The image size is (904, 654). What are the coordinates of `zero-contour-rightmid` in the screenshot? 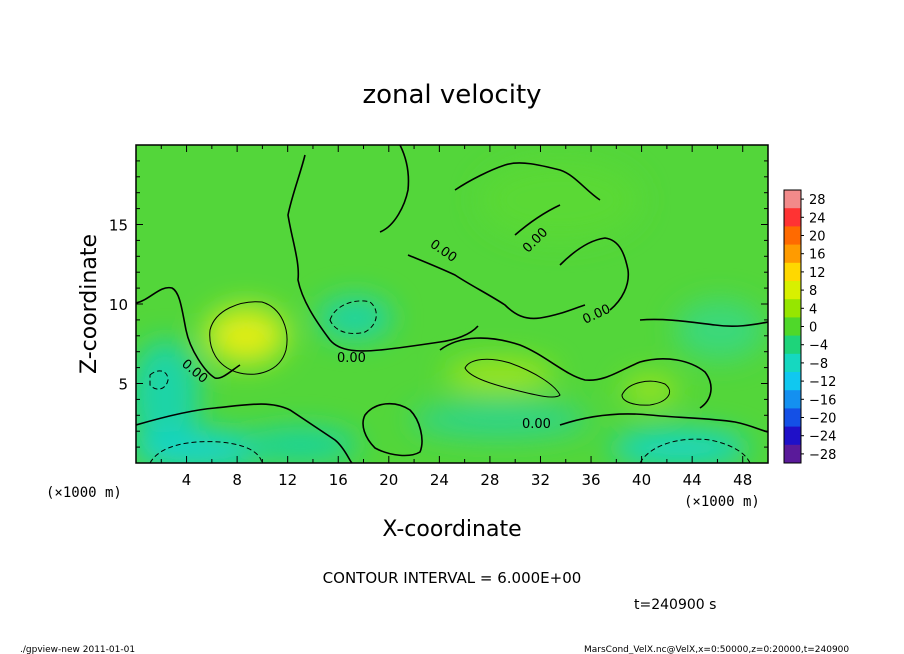 It's located at (663, 282).